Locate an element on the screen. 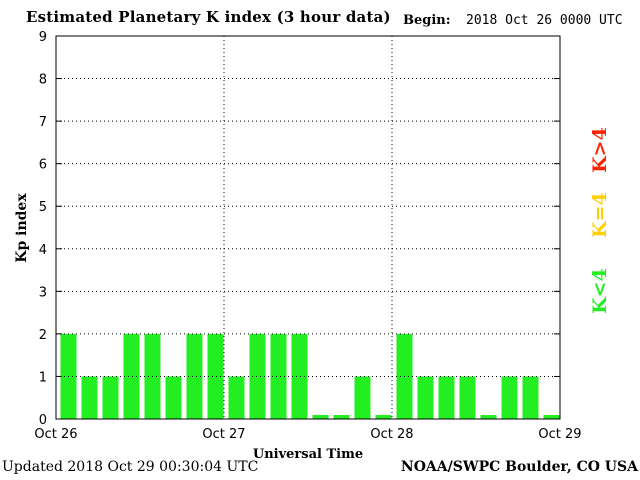 This screenshot has width=640, height=480. data-source: NOAA/SWPC Boulder, CO USA is located at coordinates (519, 467).